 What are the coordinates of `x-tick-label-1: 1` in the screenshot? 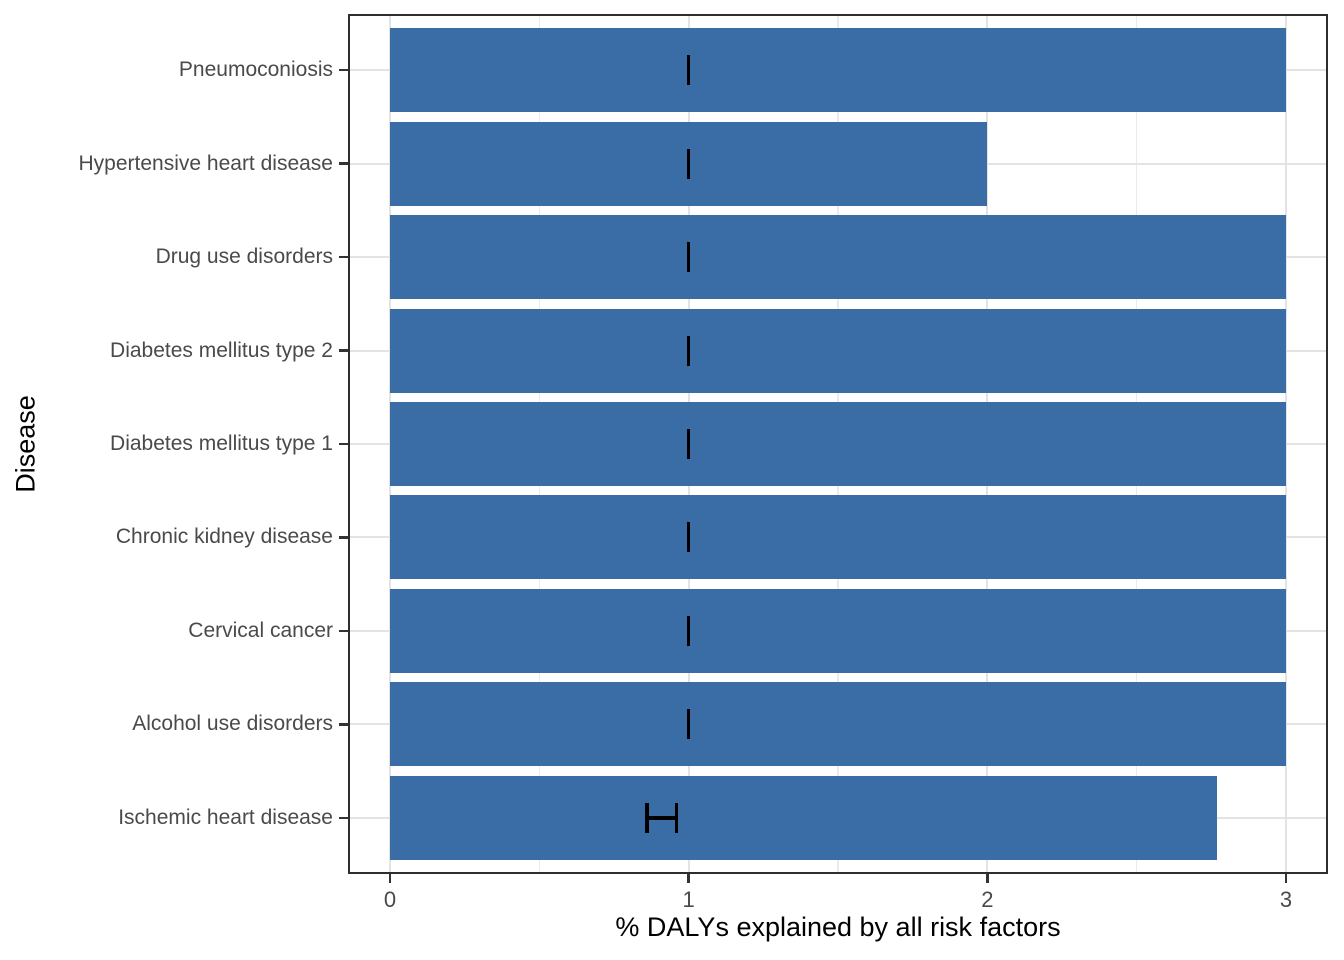 It's located at (688, 899).